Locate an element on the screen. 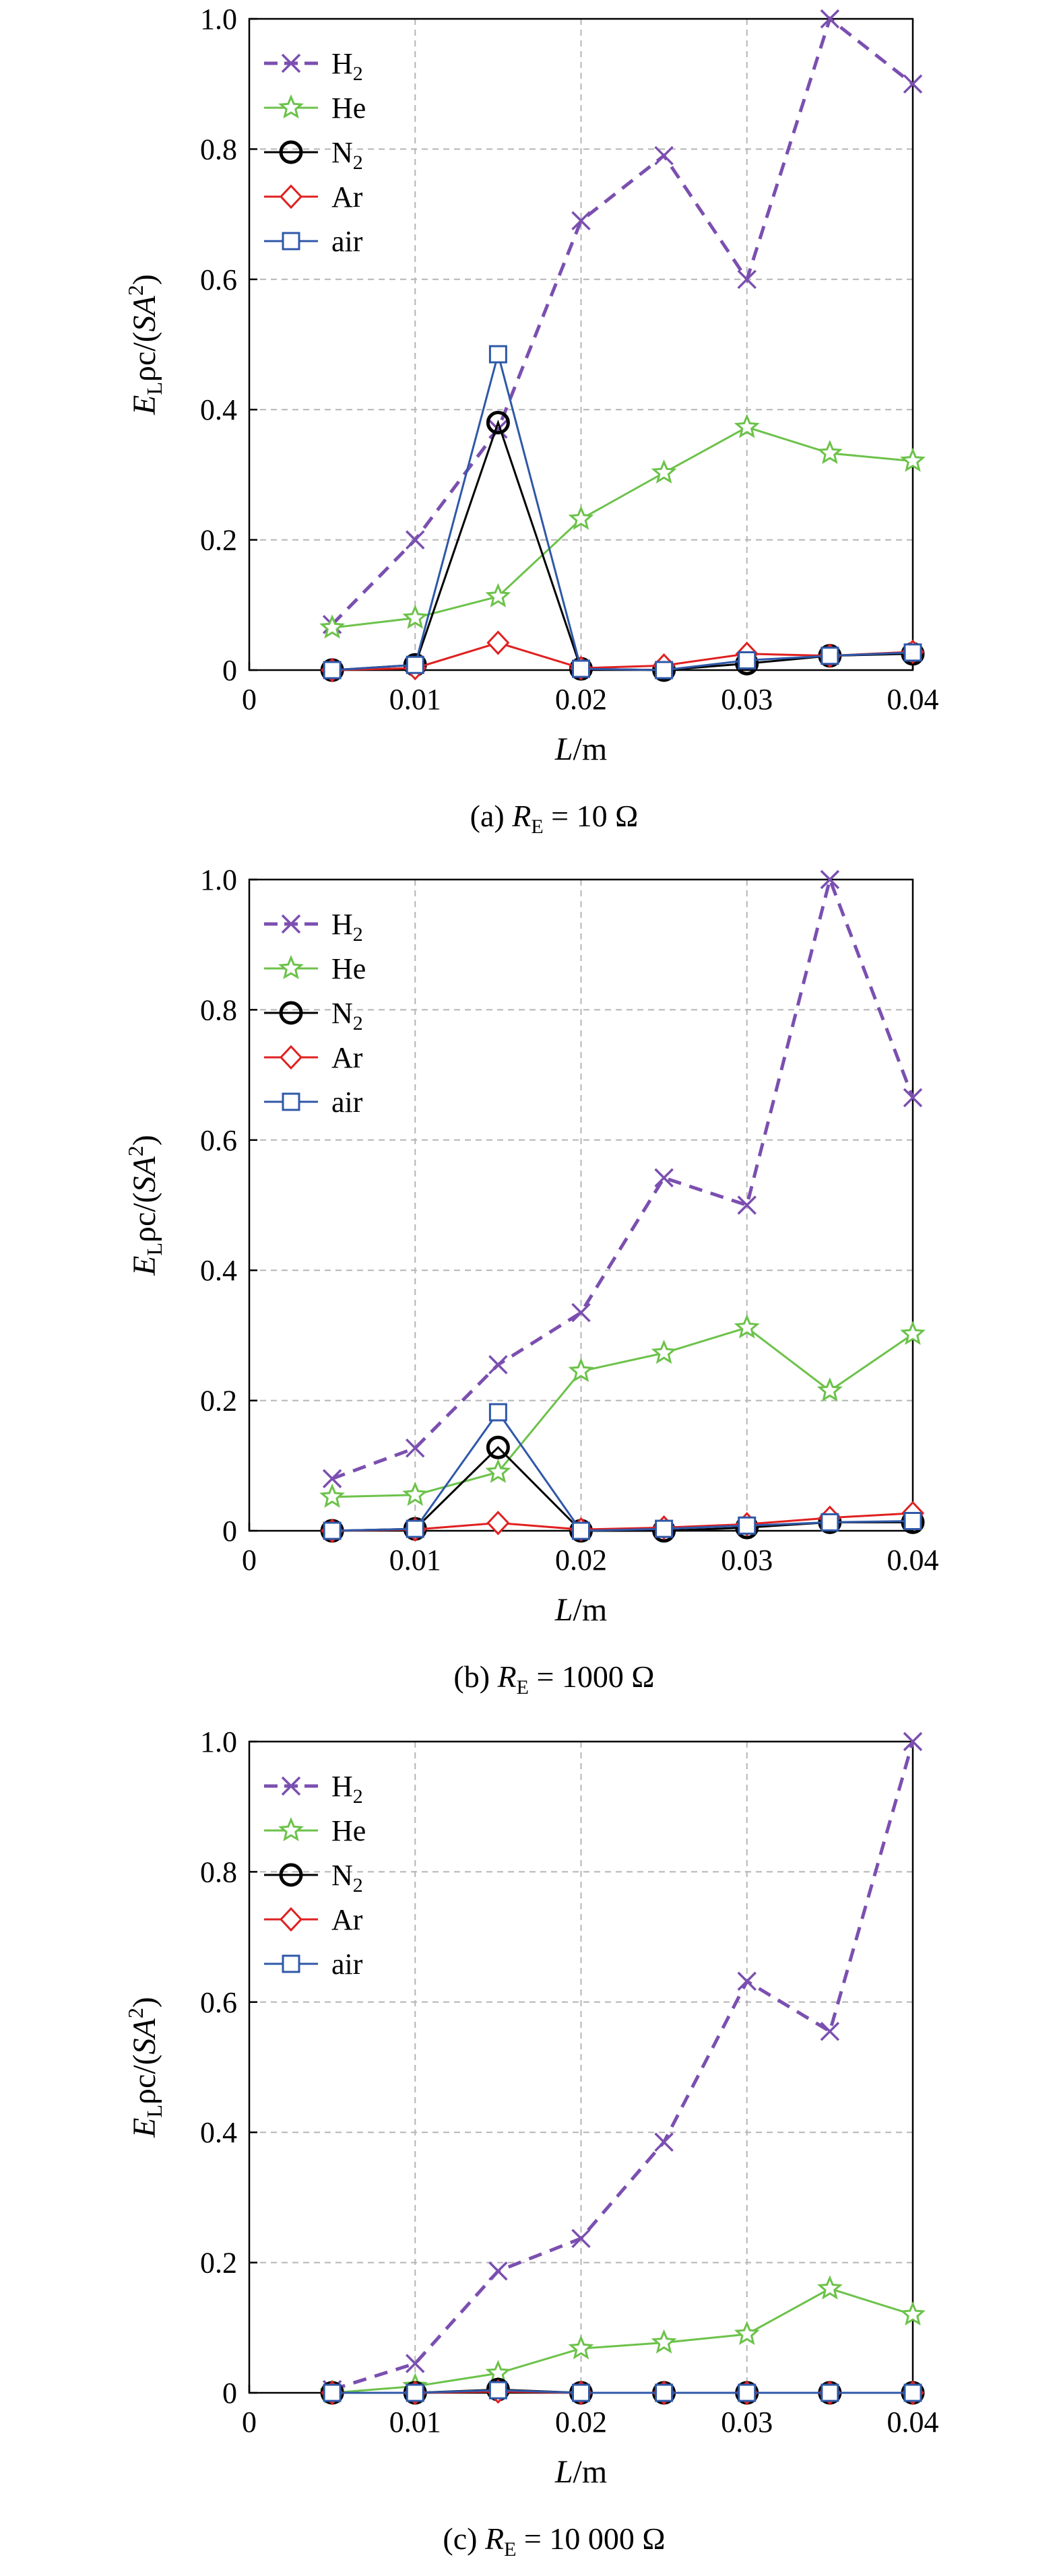 Image resolution: width=1061 pixels, height=2576 pixels. x-tick-label: 0.04 is located at coordinates (913, 699).